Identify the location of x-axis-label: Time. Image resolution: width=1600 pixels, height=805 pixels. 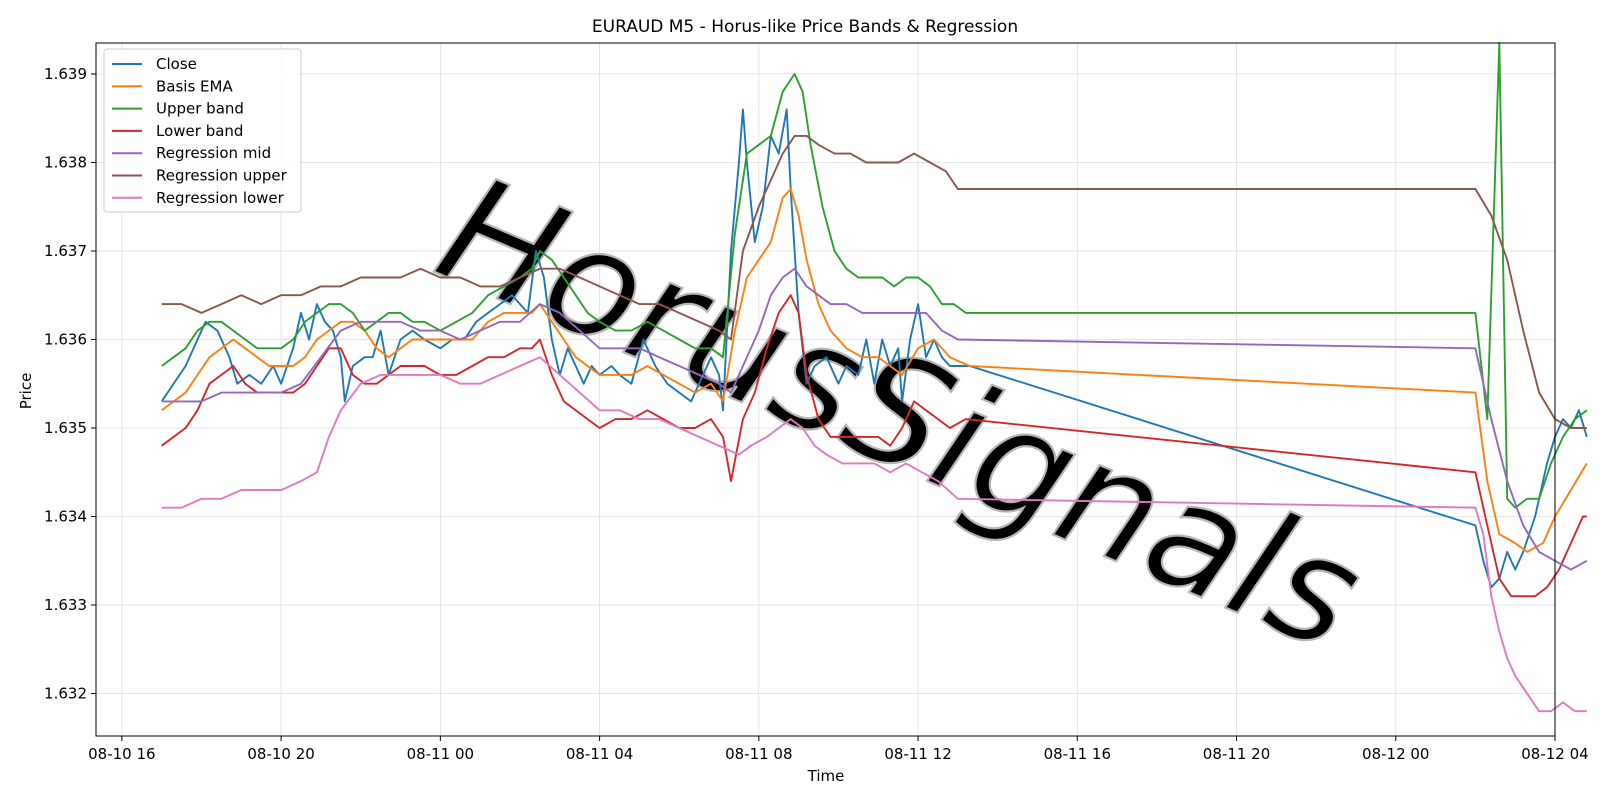
(826, 776).